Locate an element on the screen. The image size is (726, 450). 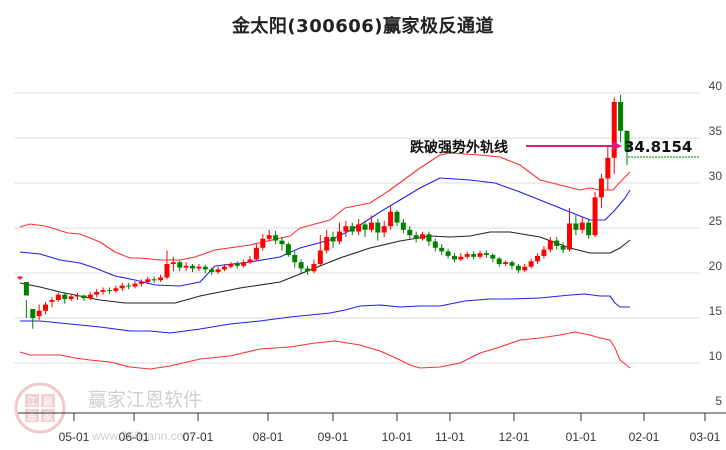
x-tick-label: 08-01 is located at coordinates (268, 437).